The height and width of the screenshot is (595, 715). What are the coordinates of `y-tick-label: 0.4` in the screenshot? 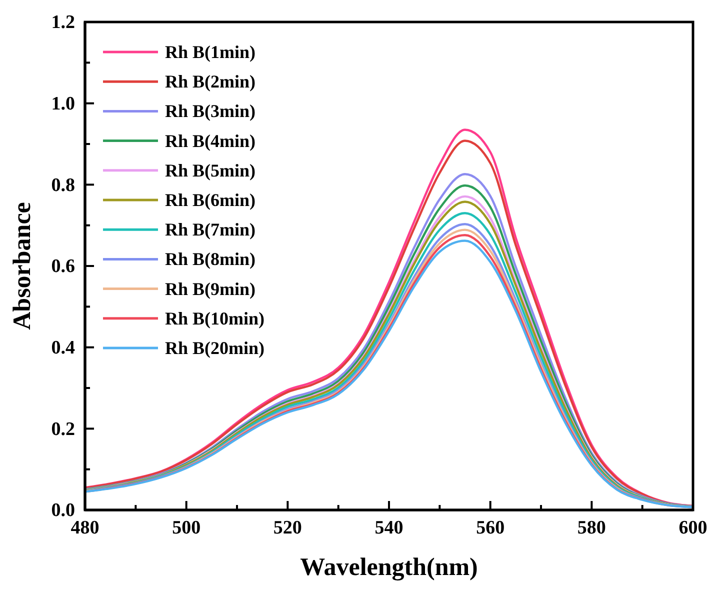 It's located at (63, 347).